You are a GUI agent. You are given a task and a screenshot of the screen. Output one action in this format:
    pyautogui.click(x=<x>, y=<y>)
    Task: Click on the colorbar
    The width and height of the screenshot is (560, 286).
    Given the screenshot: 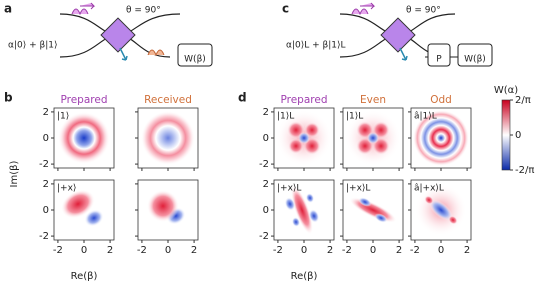 What is the action you would take?
    pyautogui.click(x=506, y=135)
    